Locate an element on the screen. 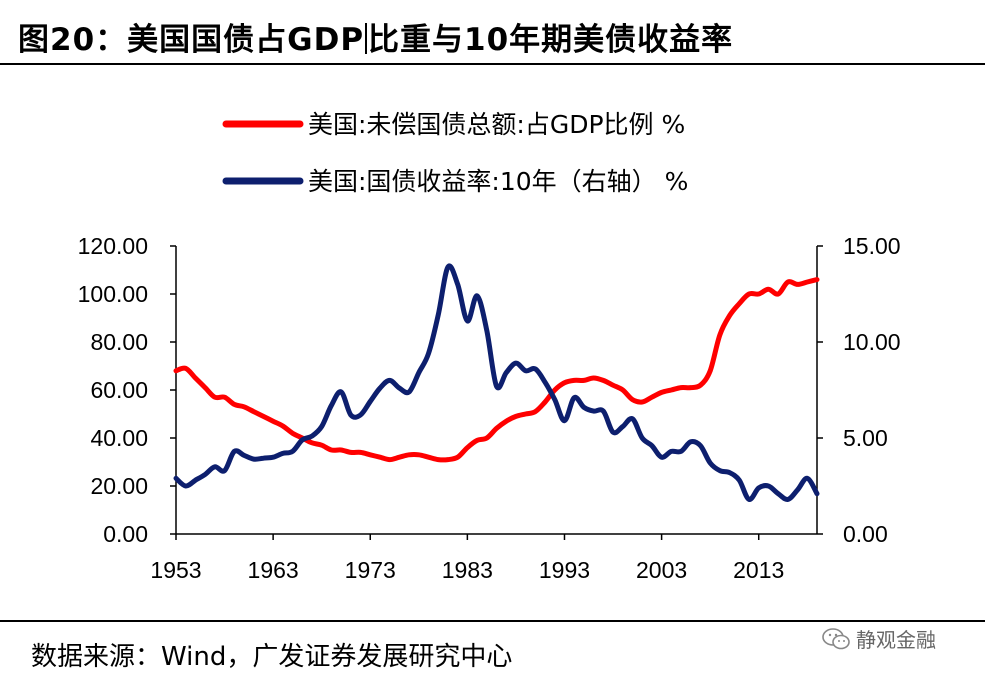 The image size is (985, 683). page-title: 图20：美国国债占GDP 比重与10年期美债收益率 is located at coordinates (375, 36).